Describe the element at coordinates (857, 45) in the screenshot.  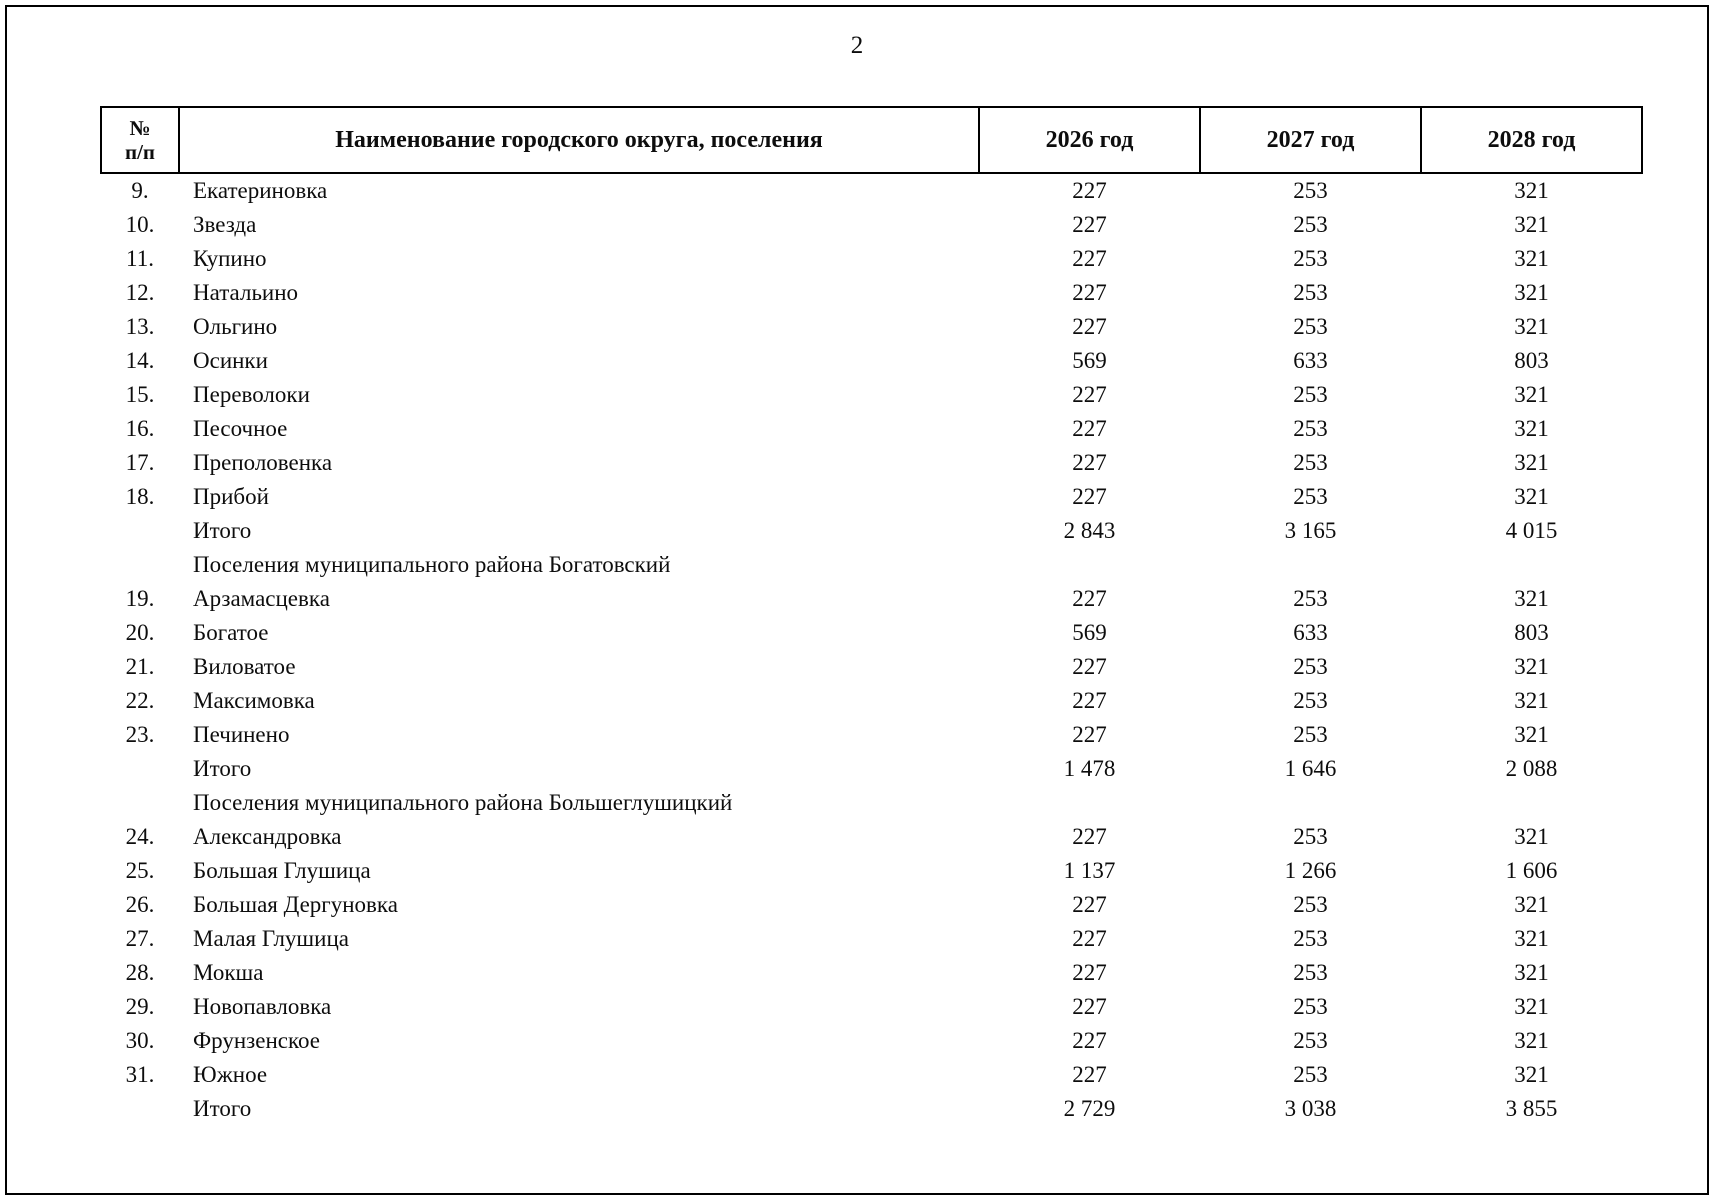
I see `page-number: 2` at that location.